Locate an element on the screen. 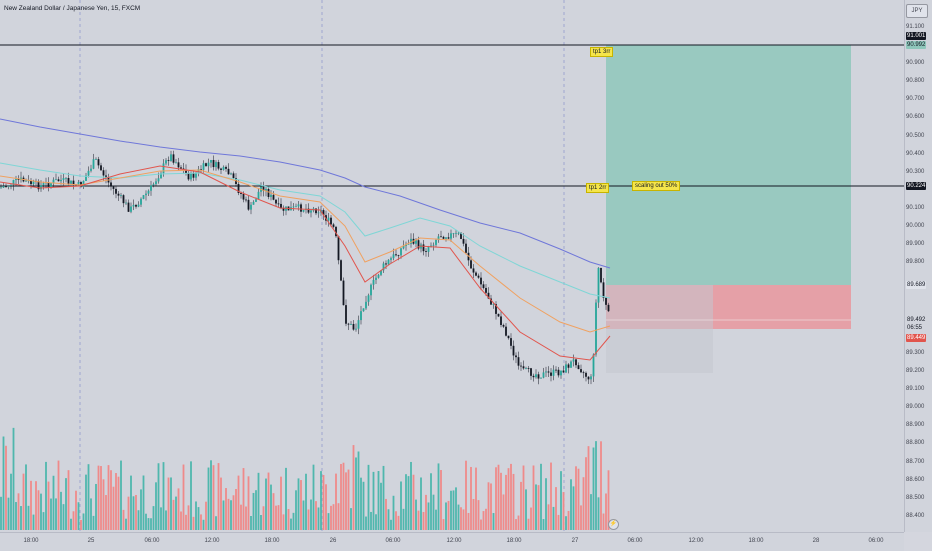  time-tick: 18:00 is located at coordinates (272, 541).